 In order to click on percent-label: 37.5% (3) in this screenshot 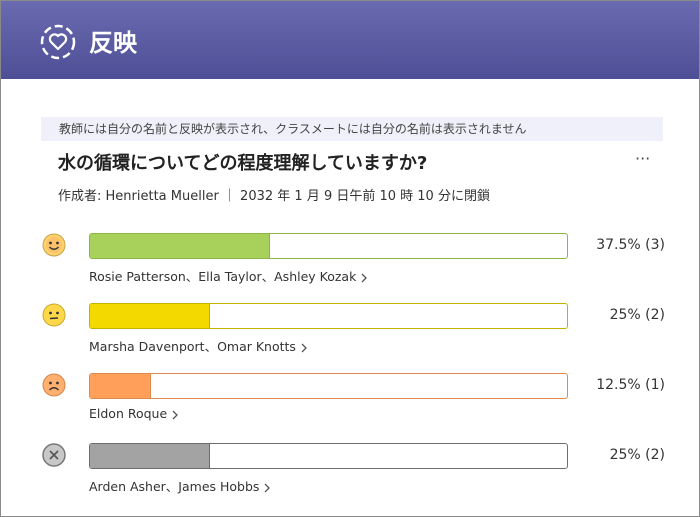, I will do `click(630, 245)`.